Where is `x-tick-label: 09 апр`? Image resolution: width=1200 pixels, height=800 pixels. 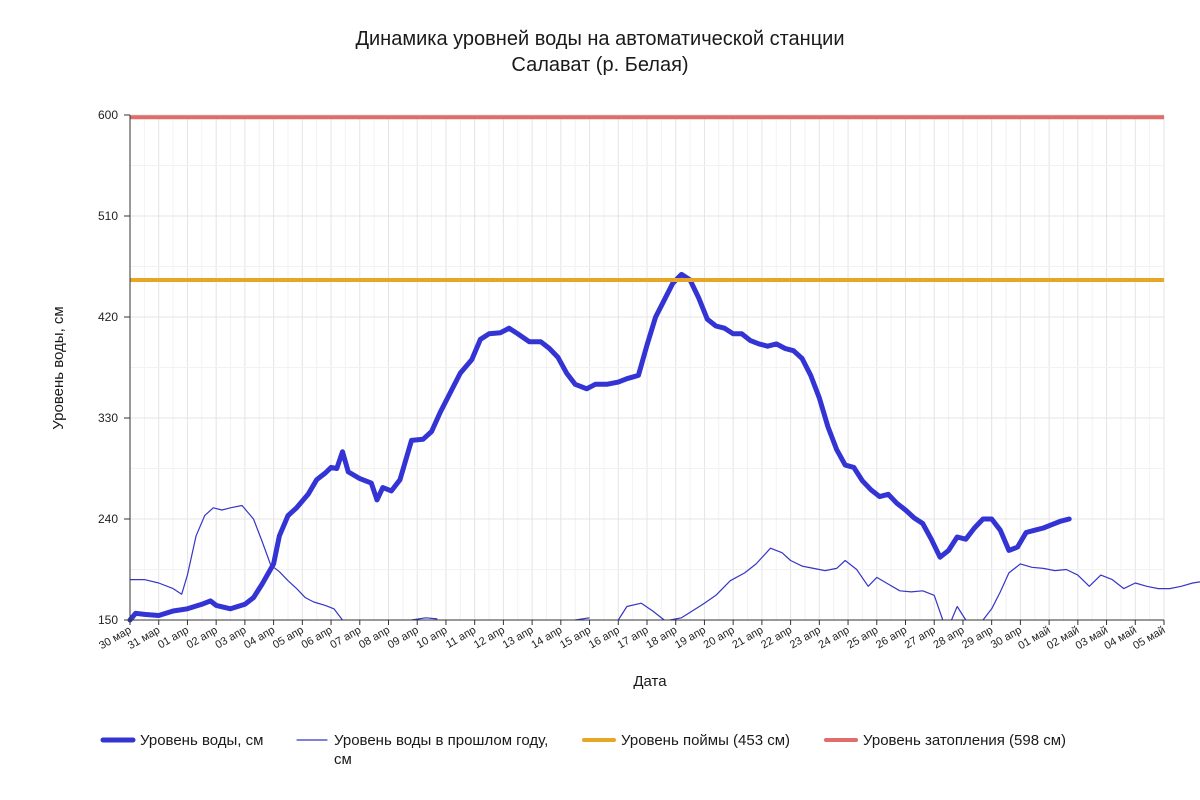
x-tick-label: 09 апр is located at coordinates (403, 637).